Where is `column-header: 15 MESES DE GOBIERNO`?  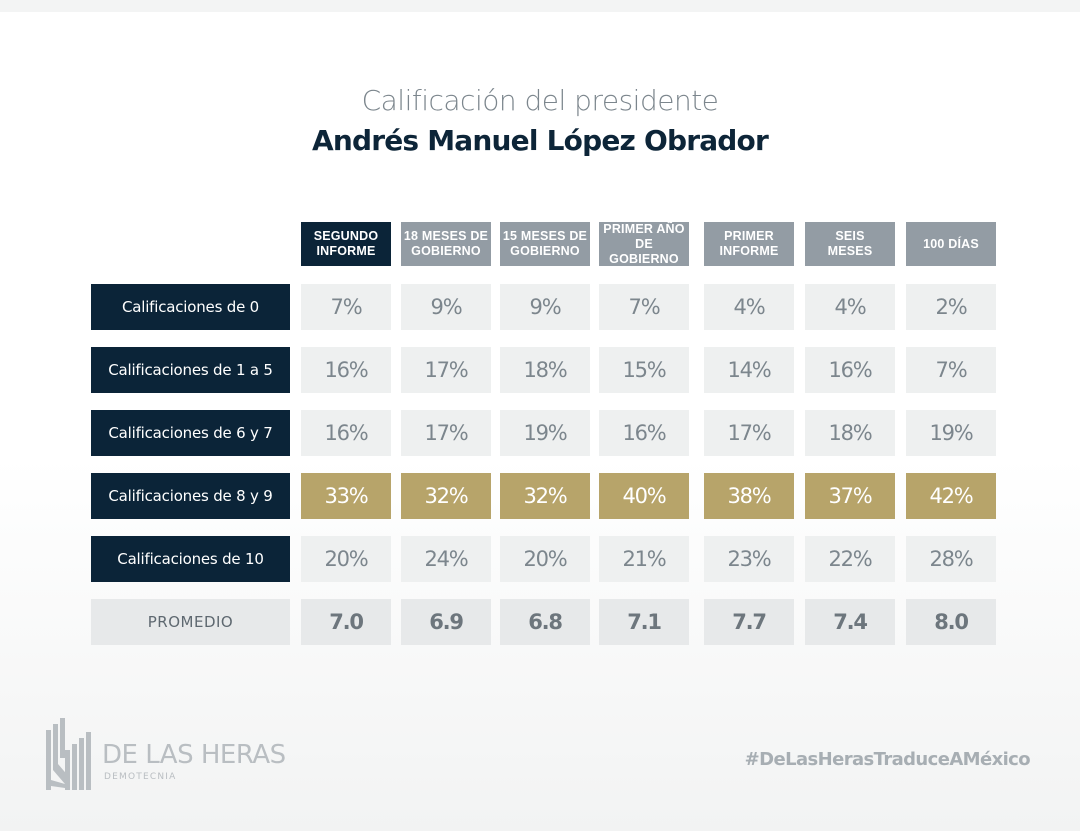
column-header: 15 MESES DE GOBIERNO is located at coordinates (545, 244).